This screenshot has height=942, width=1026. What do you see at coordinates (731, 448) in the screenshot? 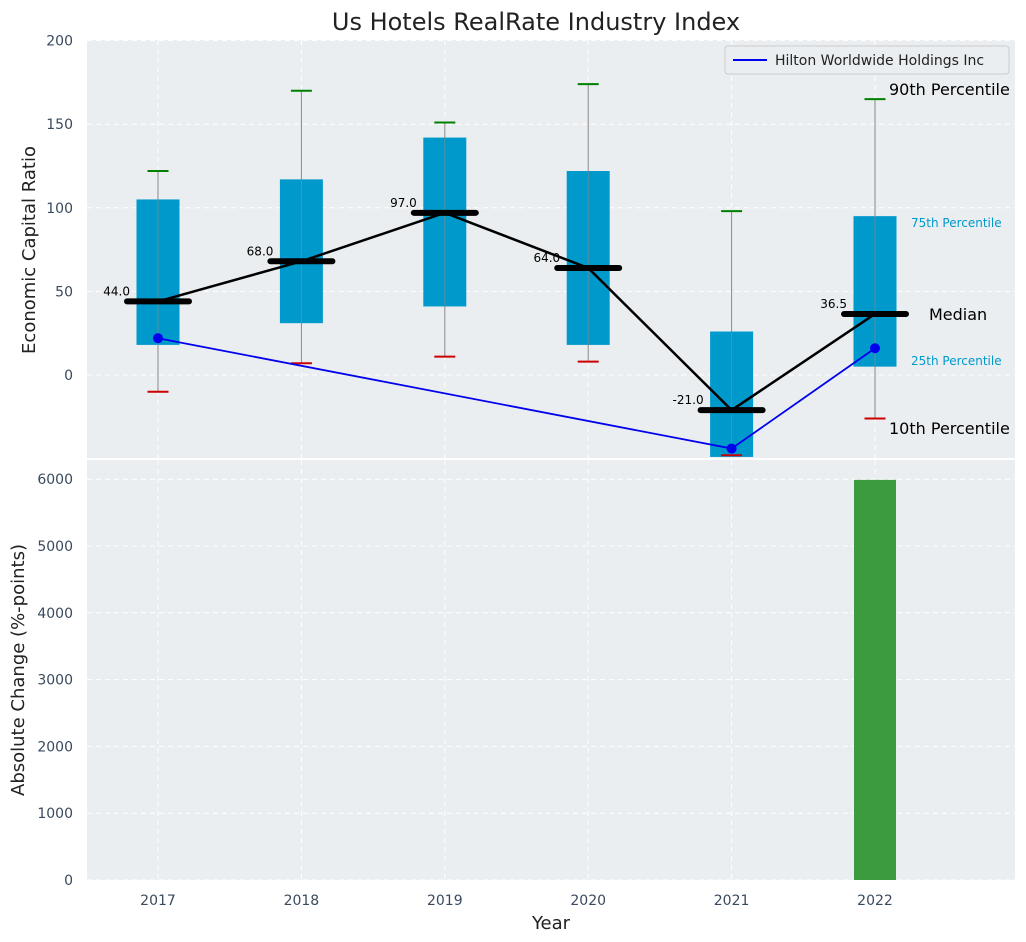
I see `series-point-2021` at bounding box center [731, 448].